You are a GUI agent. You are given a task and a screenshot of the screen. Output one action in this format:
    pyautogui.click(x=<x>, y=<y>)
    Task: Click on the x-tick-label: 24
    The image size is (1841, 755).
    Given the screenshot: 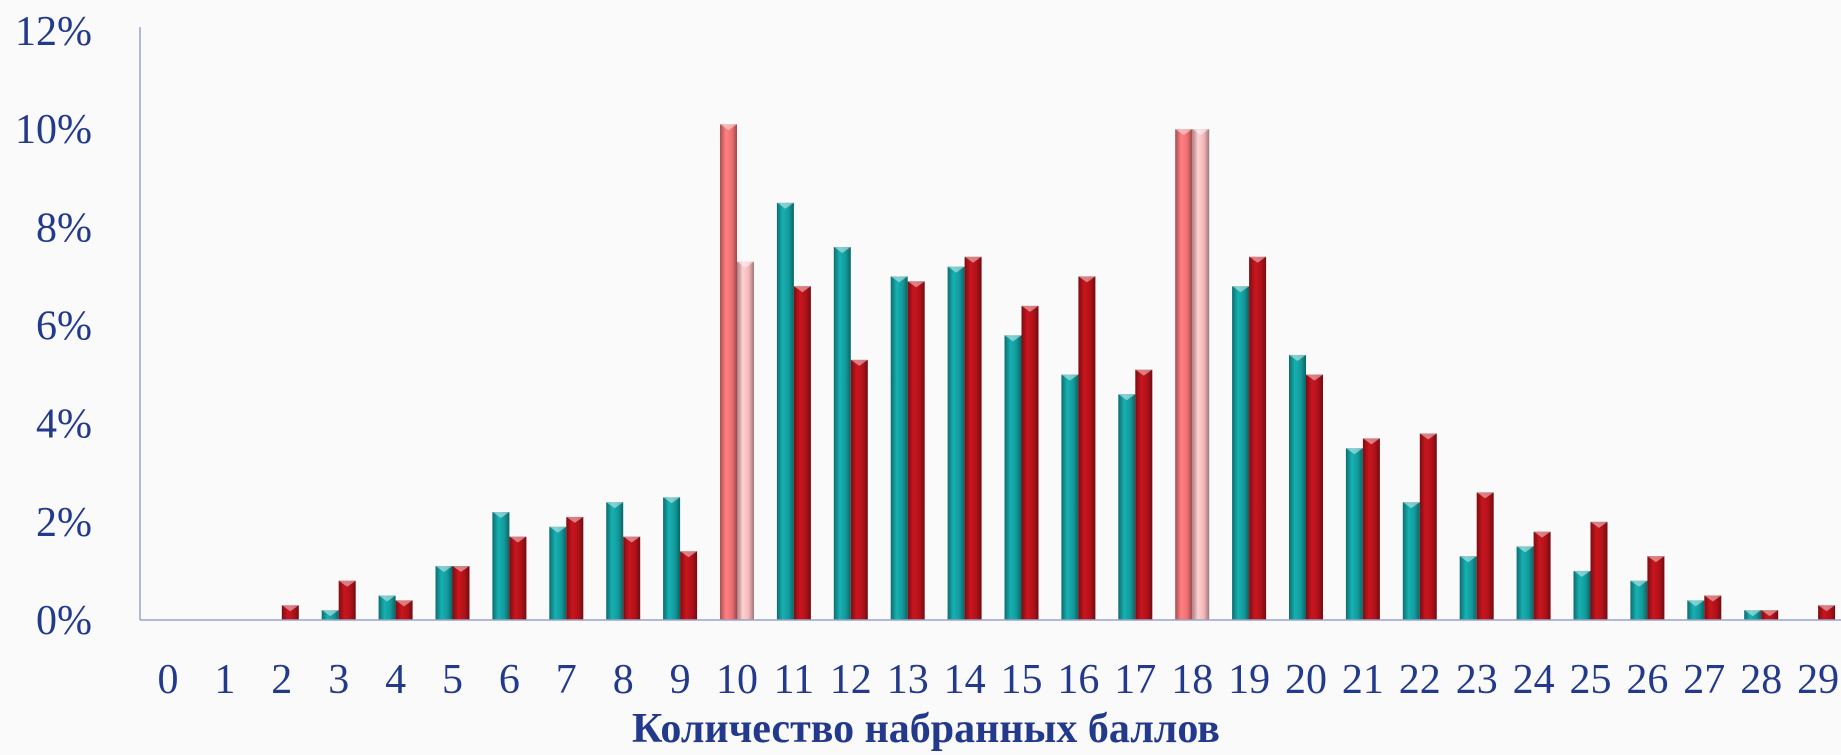 What is the action you would take?
    pyautogui.click(x=1534, y=680)
    